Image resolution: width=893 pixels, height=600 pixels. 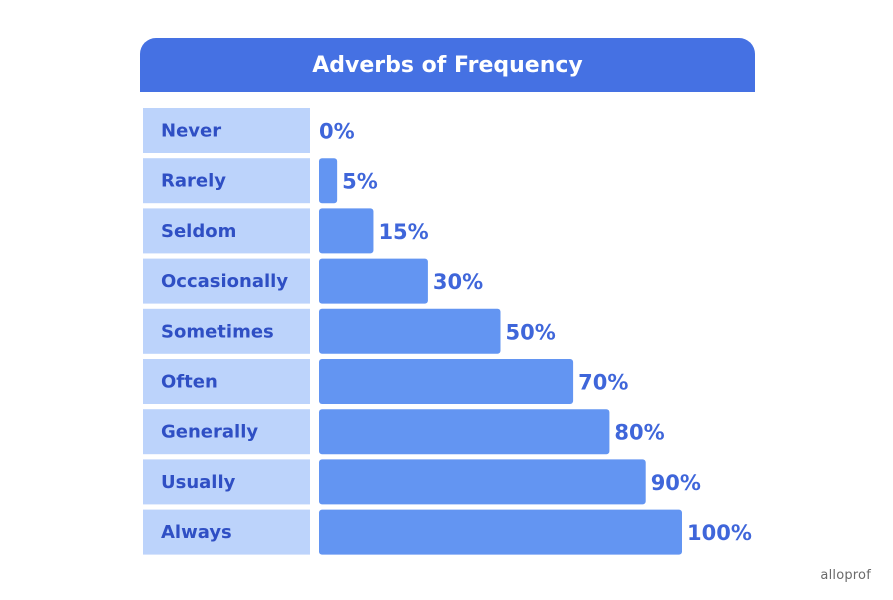 I want to click on value-label-never: 0%, so click(x=337, y=132).